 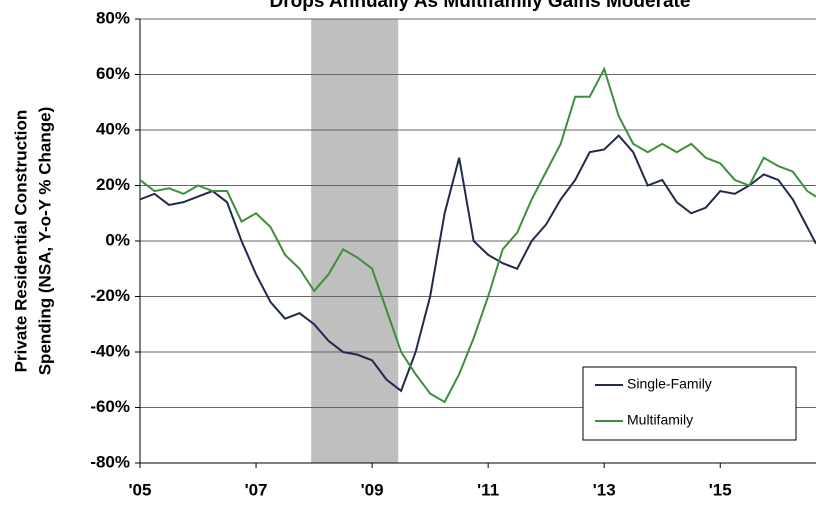 What do you see at coordinates (113, 128) in the screenshot?
I see `y-tick-label: 40%` at bounding box center [113, 128].